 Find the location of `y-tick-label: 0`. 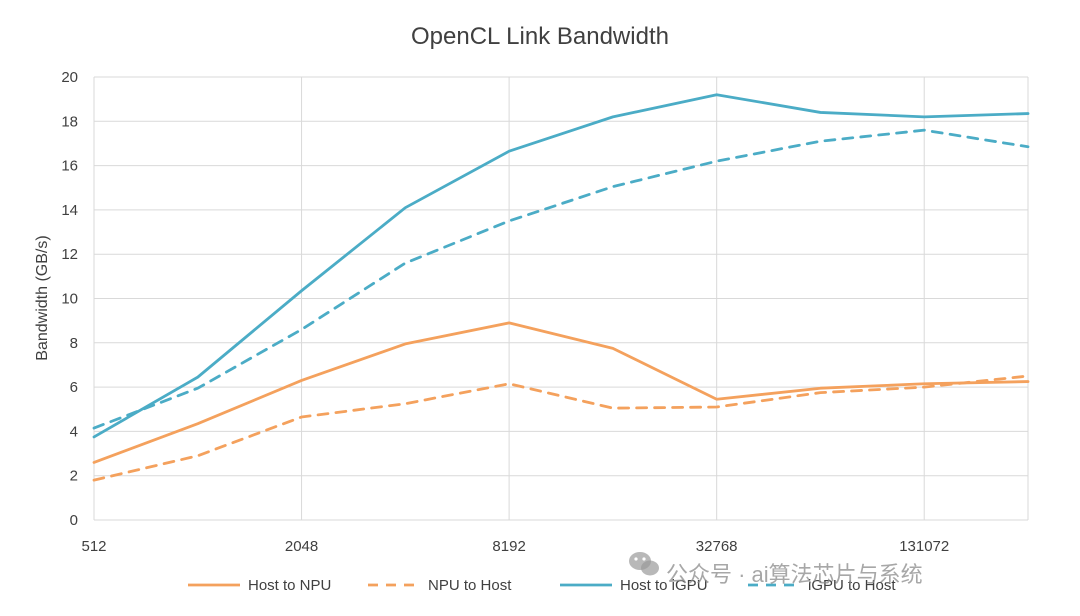

y-tick-label: 0 is located at coordinates (74, 520).